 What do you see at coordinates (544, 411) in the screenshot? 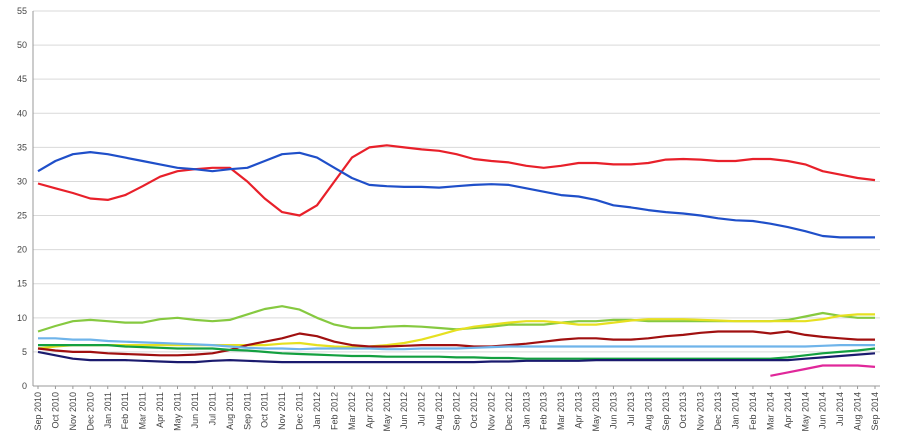
I see `x-tick-label: Feb 2013` at bounding box center [544, 411].